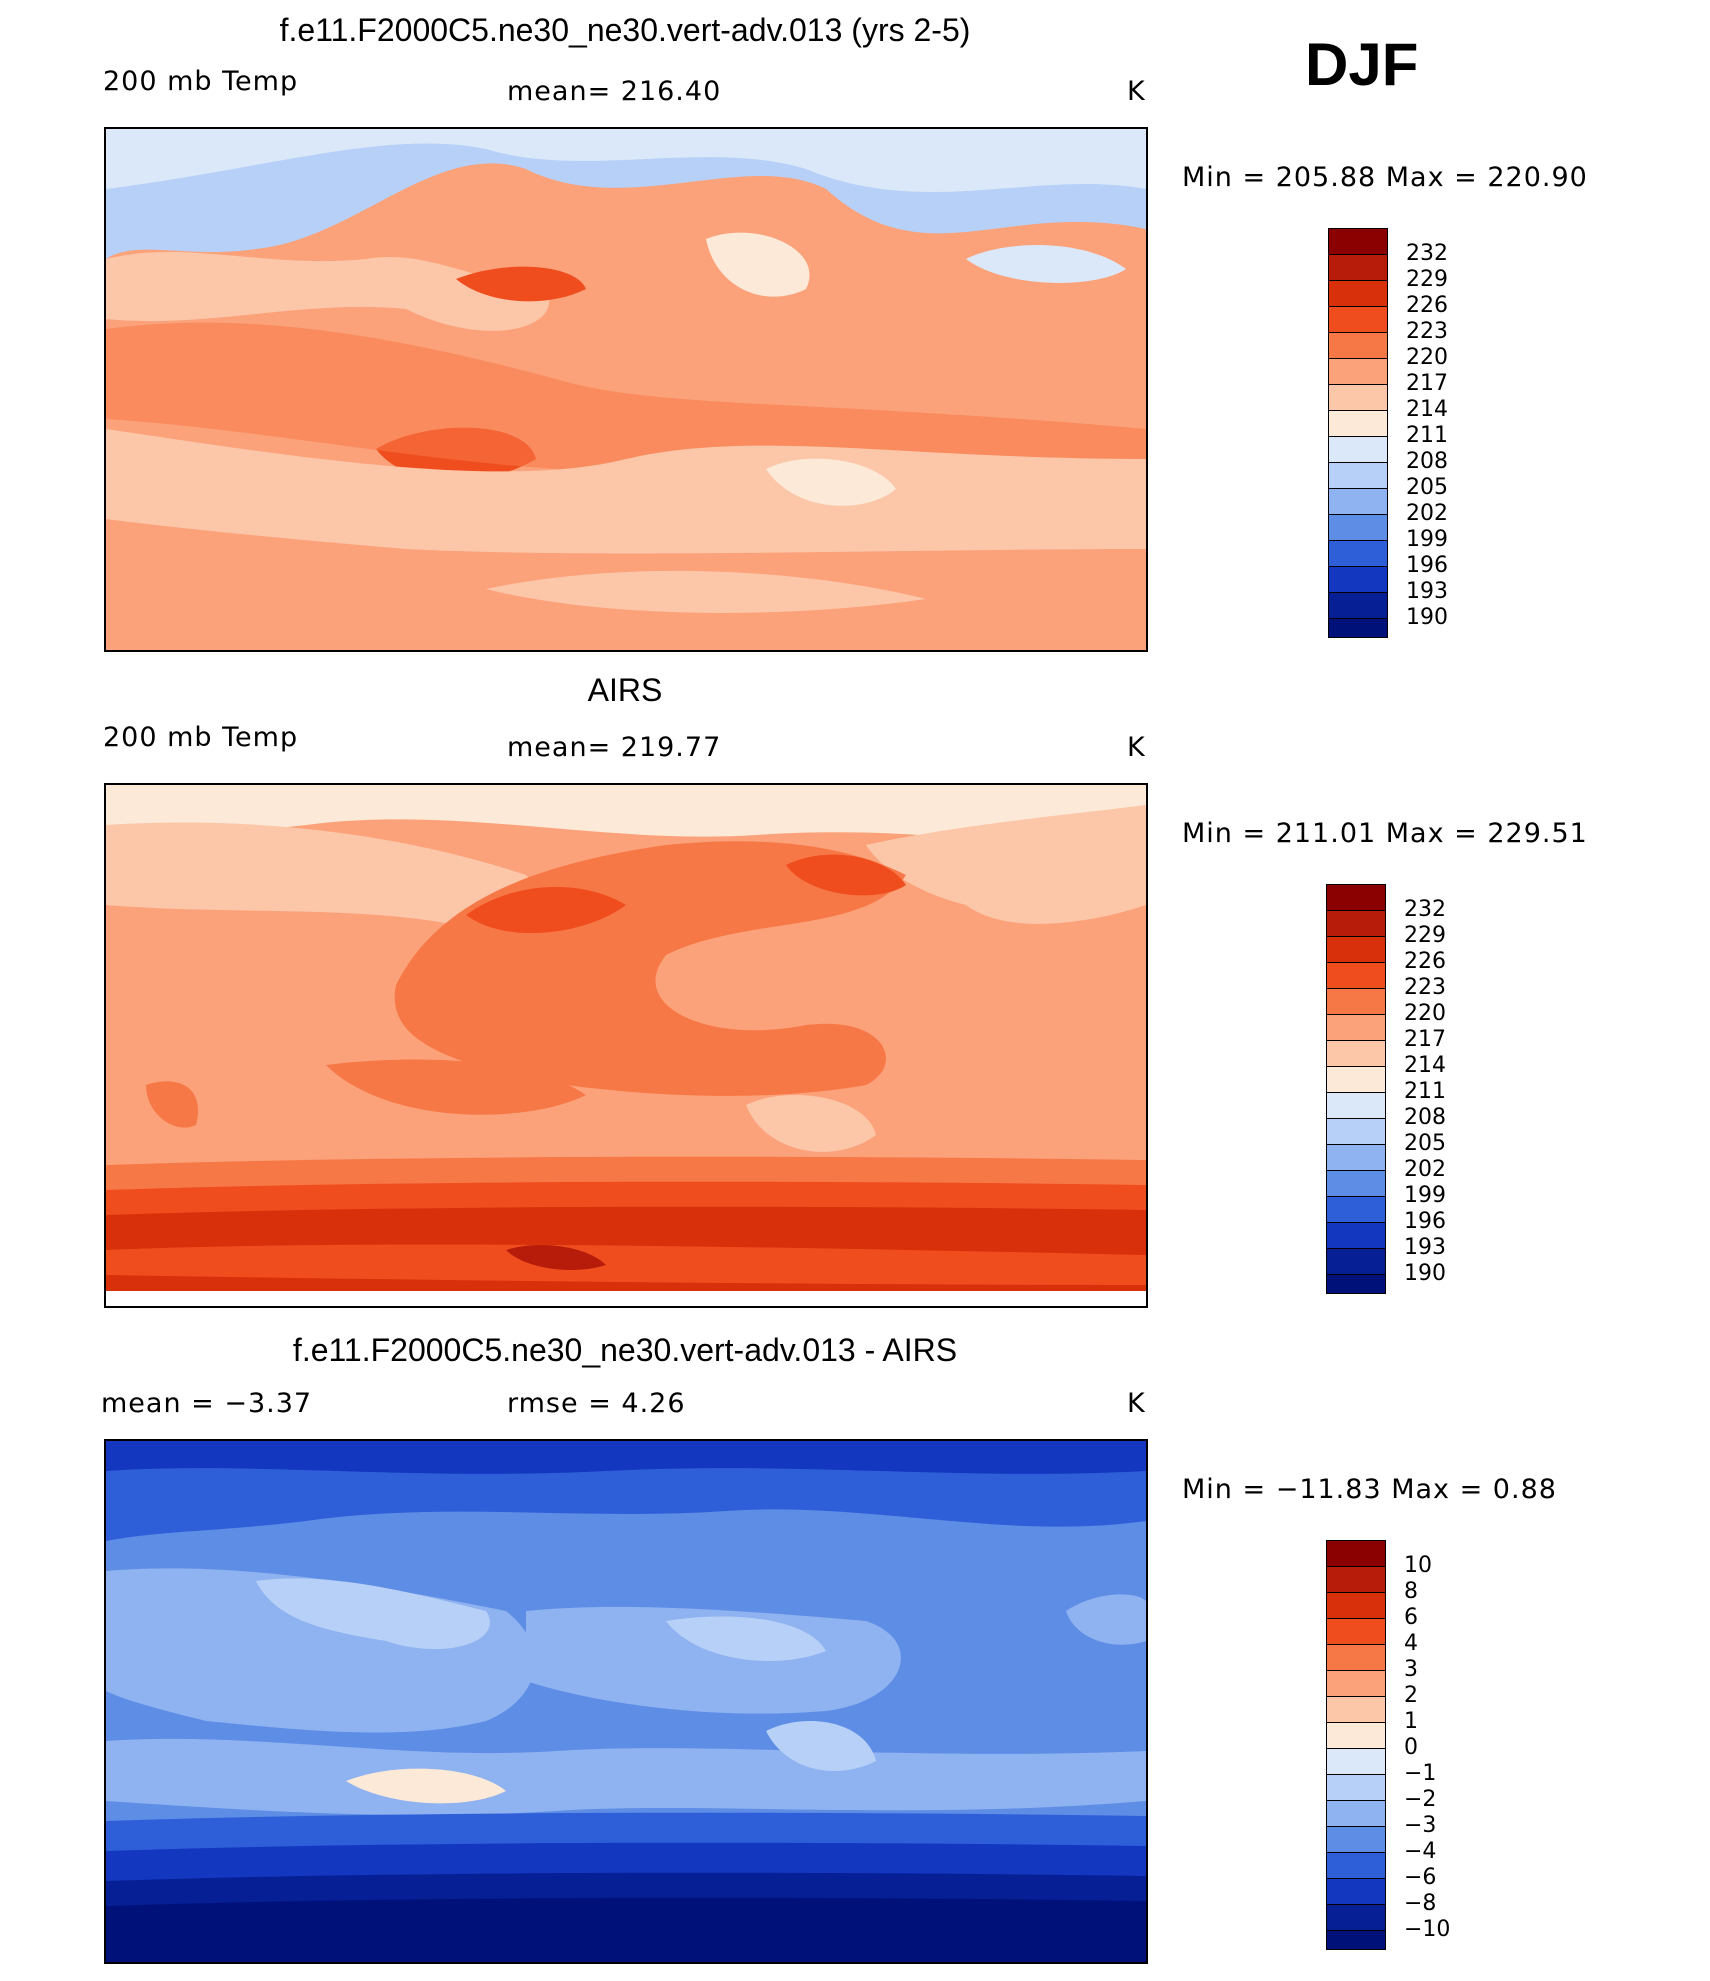 This screenshot has height=1981, width=1710. What do you see at coordinates (1427, 435) in the screenshot?
I see `panel1-colorbar-label: 211` at bounding box center [1427, 435].